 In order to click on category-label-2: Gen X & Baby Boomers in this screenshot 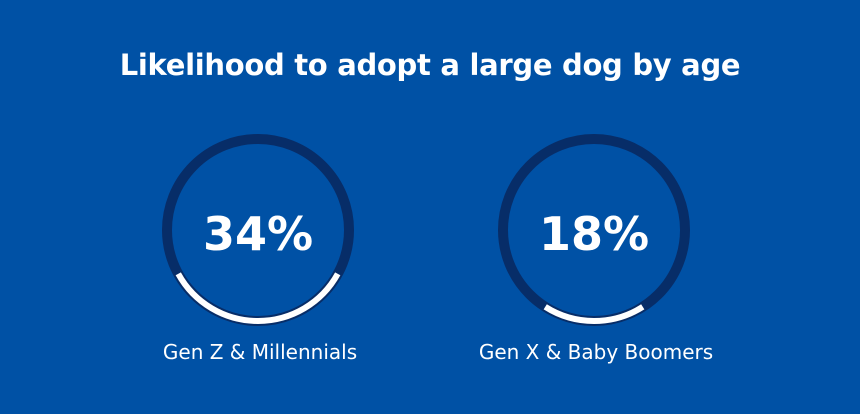, I will do `click(596, 352)`.